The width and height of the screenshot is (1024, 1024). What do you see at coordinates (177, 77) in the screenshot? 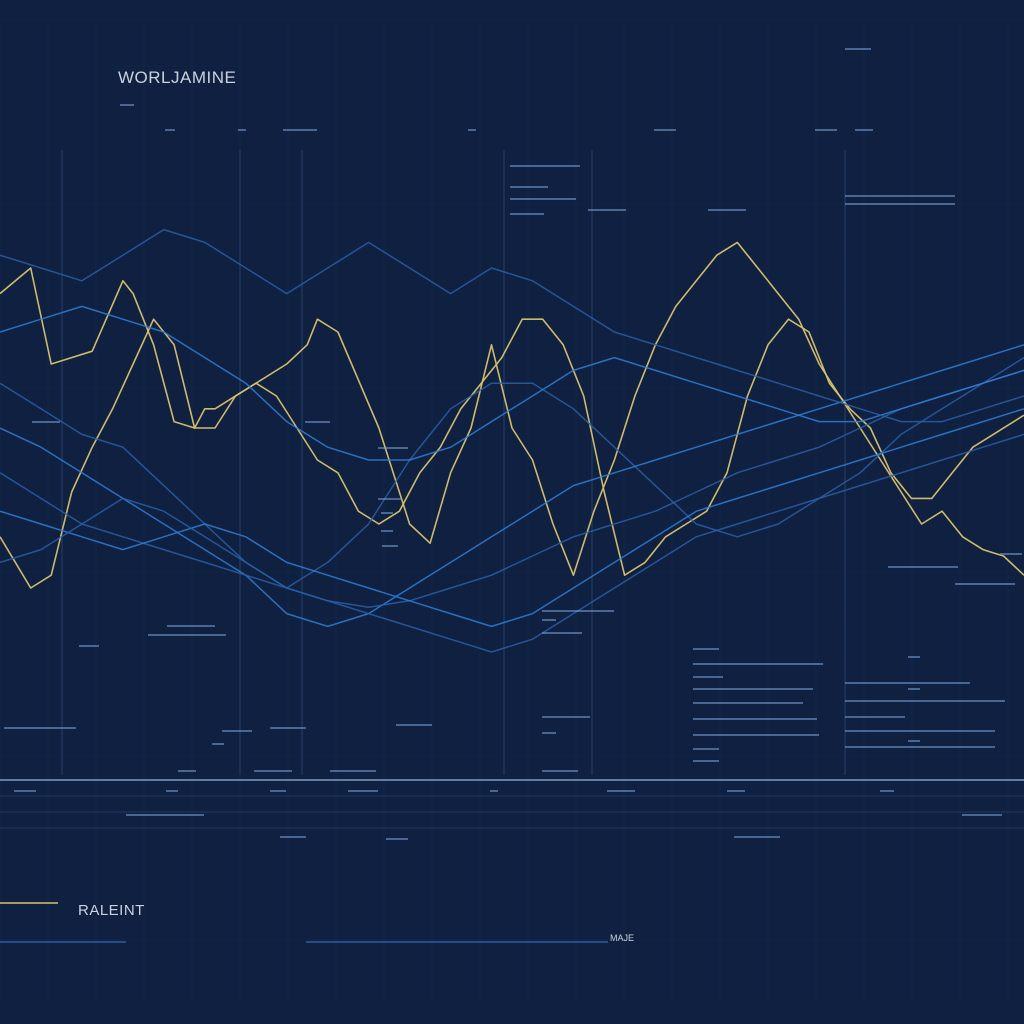
I see `chart-title: WORLJAMINE` at bounding box center [177, 77].